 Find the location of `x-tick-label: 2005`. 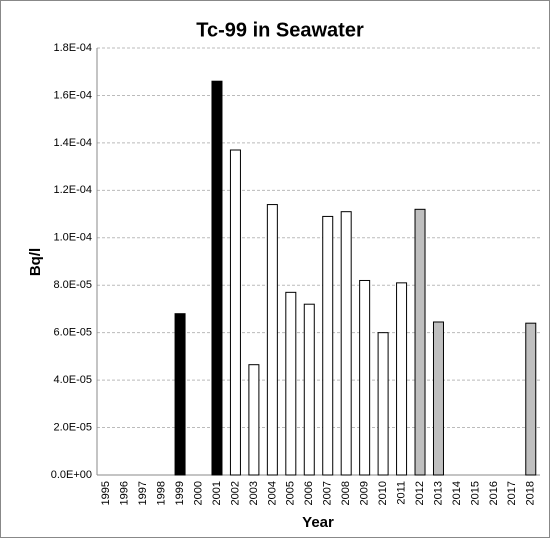

x-tick-label: 2005 is located at coordinates (291, 493).